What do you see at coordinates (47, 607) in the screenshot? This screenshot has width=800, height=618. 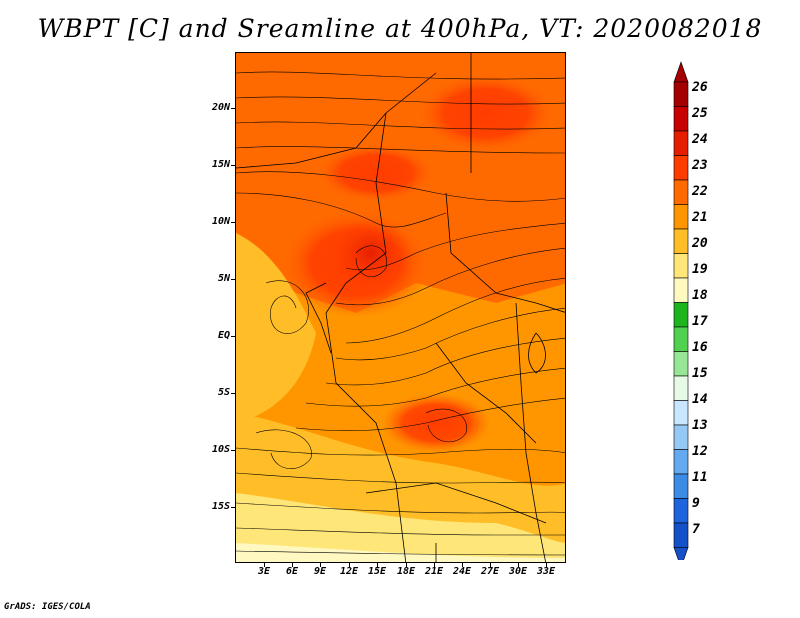 I see `footer-credit: GrADS: IGES/COLA` at bounding box center [47, 607].